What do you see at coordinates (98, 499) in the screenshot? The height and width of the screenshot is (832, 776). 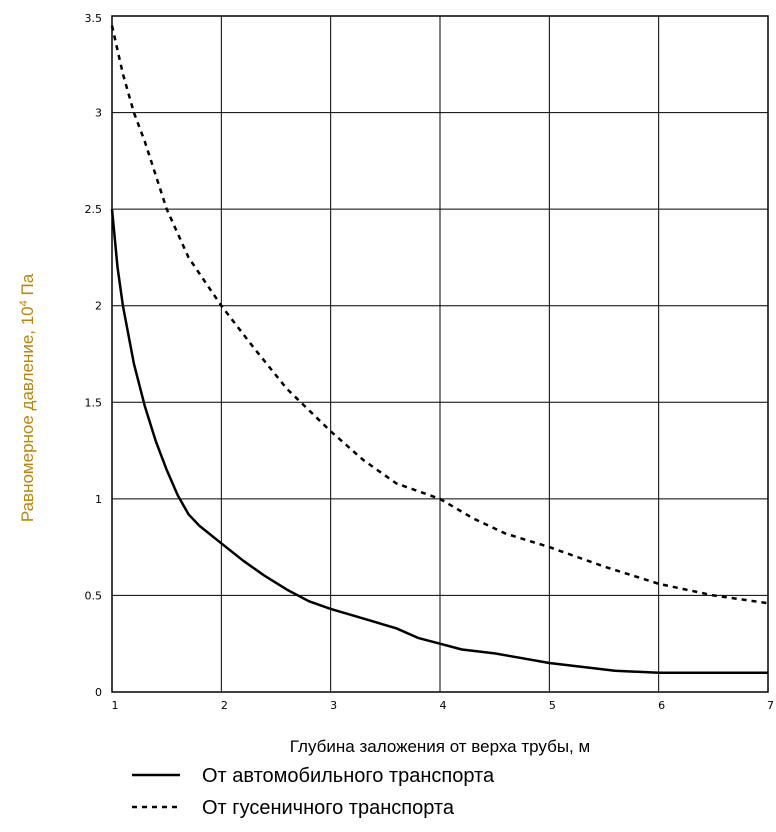 I see `y-tick-label: 1` at bounding box center [98, 499].